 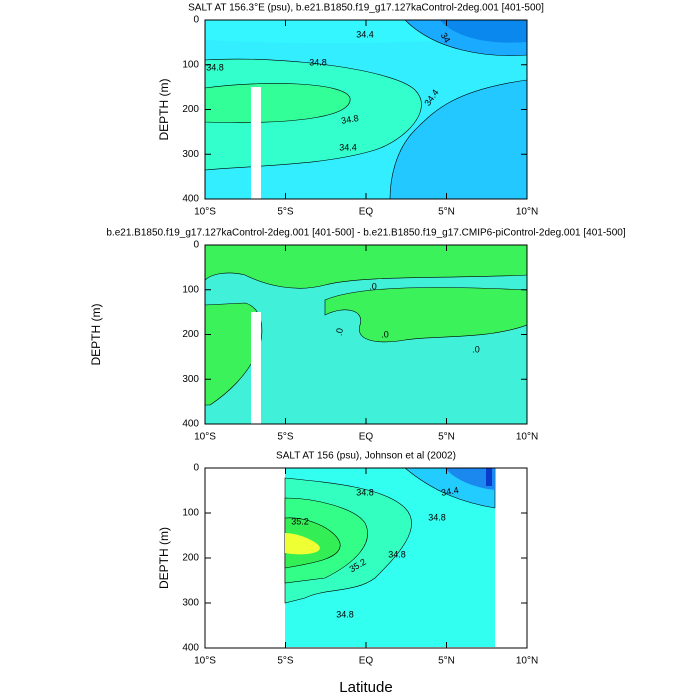 I want to click on chart-title: SALT AT 156 (psu), Johnson et al (2002), so click(x=366, y=456).